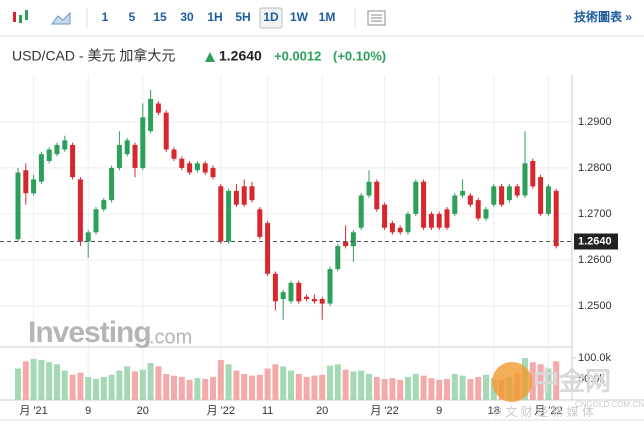 Image resolution: width=644 pixels, height=440 pixels. I want to click on watermark-brand: Investing, so click(89, 332).